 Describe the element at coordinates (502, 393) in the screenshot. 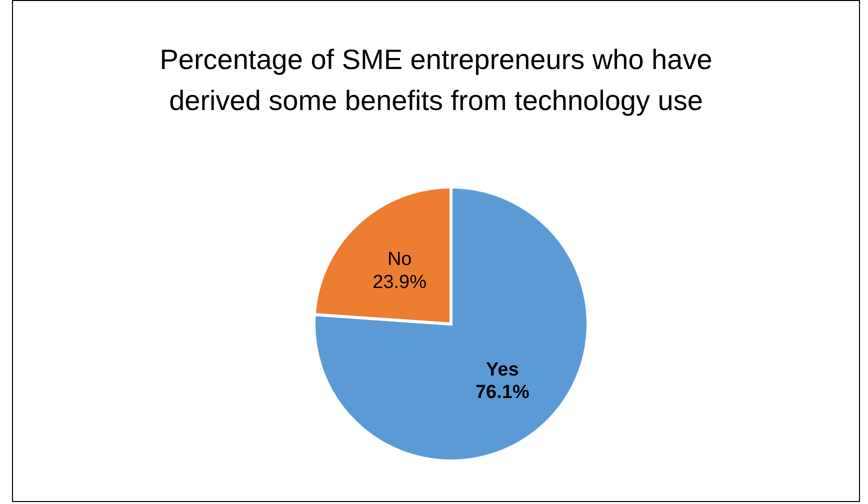

I see `data-label: 76.1%` at that location.